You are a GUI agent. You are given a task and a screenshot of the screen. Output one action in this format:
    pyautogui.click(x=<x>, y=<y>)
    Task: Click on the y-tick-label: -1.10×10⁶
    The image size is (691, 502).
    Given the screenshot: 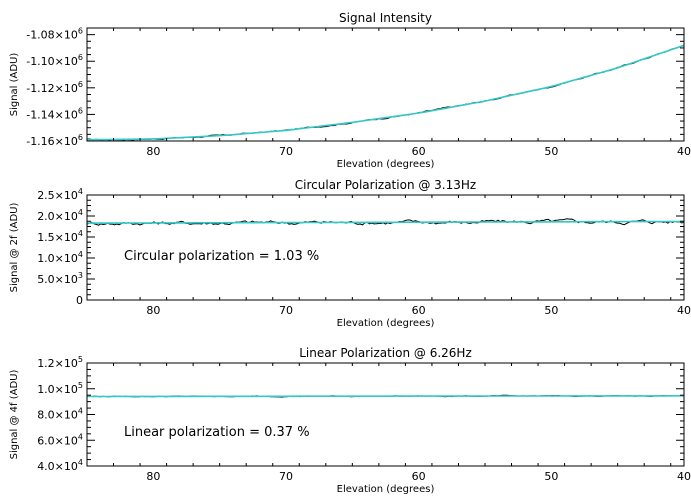 What is the action you would take?
    pyautogui.click(x=54, y=60)
    